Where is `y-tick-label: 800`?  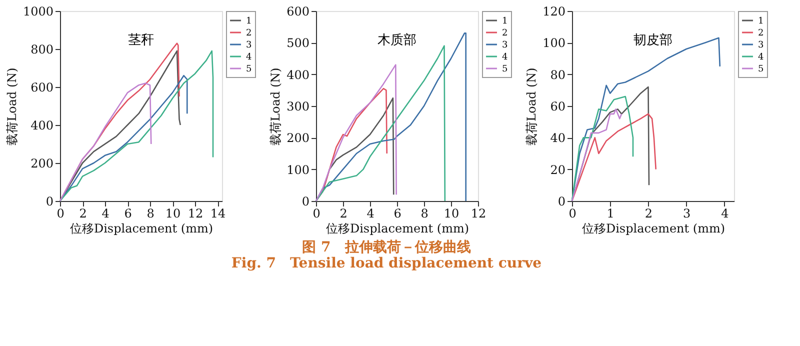
y-tick-label: 800 is located at coordinates (42, 49).